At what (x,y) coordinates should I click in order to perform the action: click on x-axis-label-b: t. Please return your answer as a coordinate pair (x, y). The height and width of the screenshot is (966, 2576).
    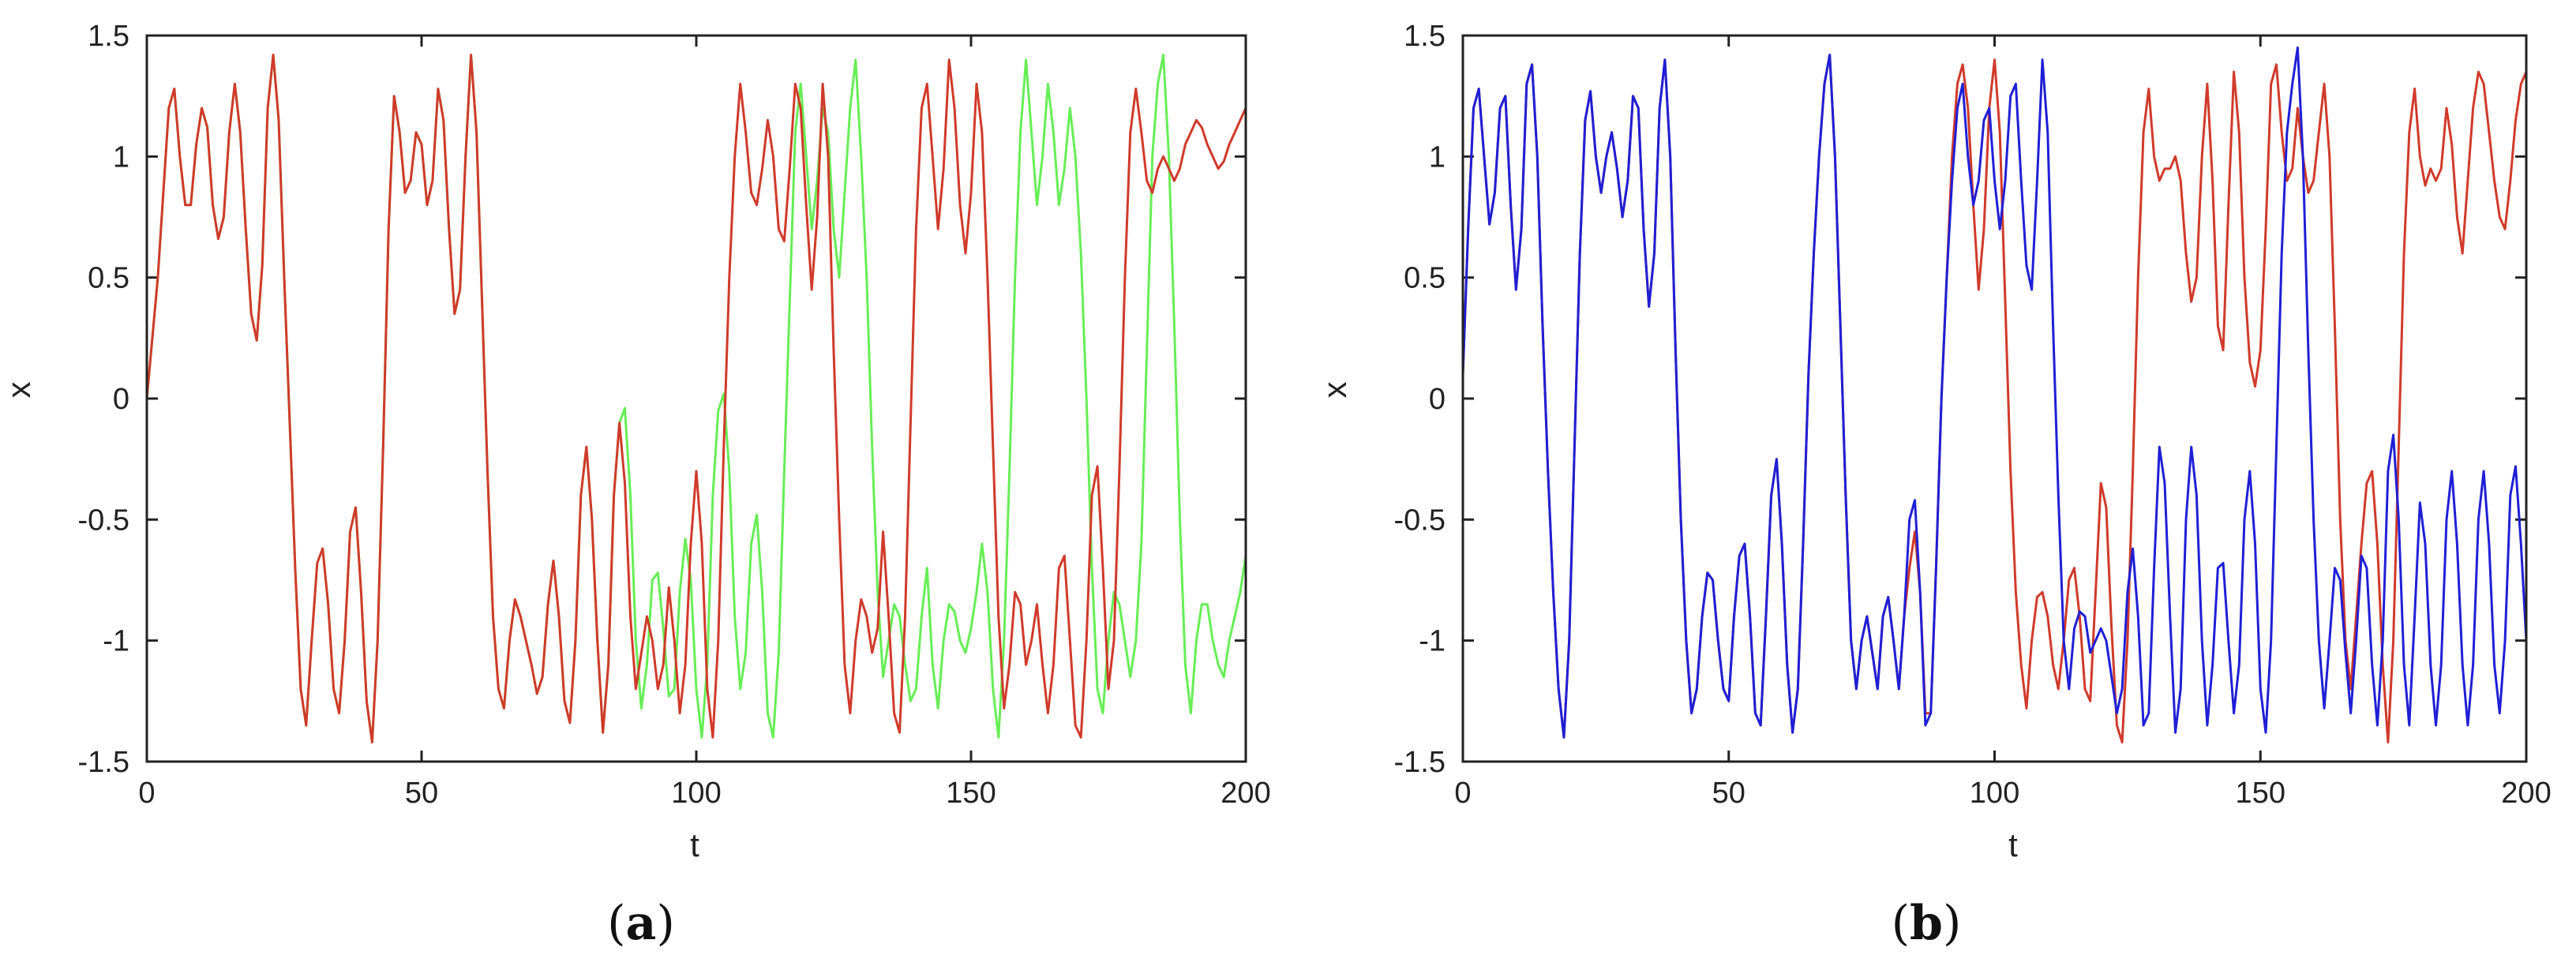
    Looking at the image, I should click on (2013, 844).